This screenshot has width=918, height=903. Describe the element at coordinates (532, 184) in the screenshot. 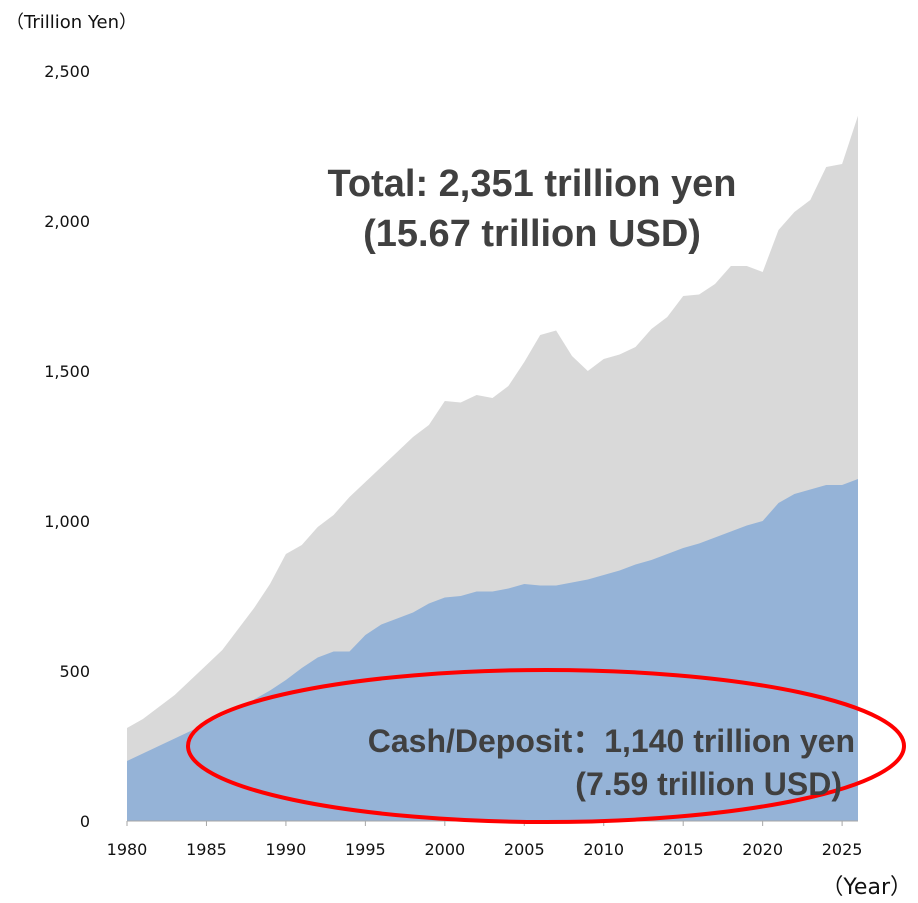

I see `total-annotation-line1: Total: 2,351 trillion yen` at that location.